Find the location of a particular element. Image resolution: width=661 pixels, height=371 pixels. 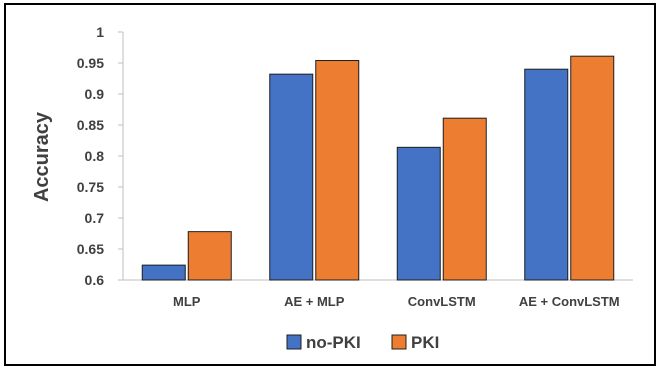

x-category-label: AE + ConvLSTM is located at coordinates (569, 301).